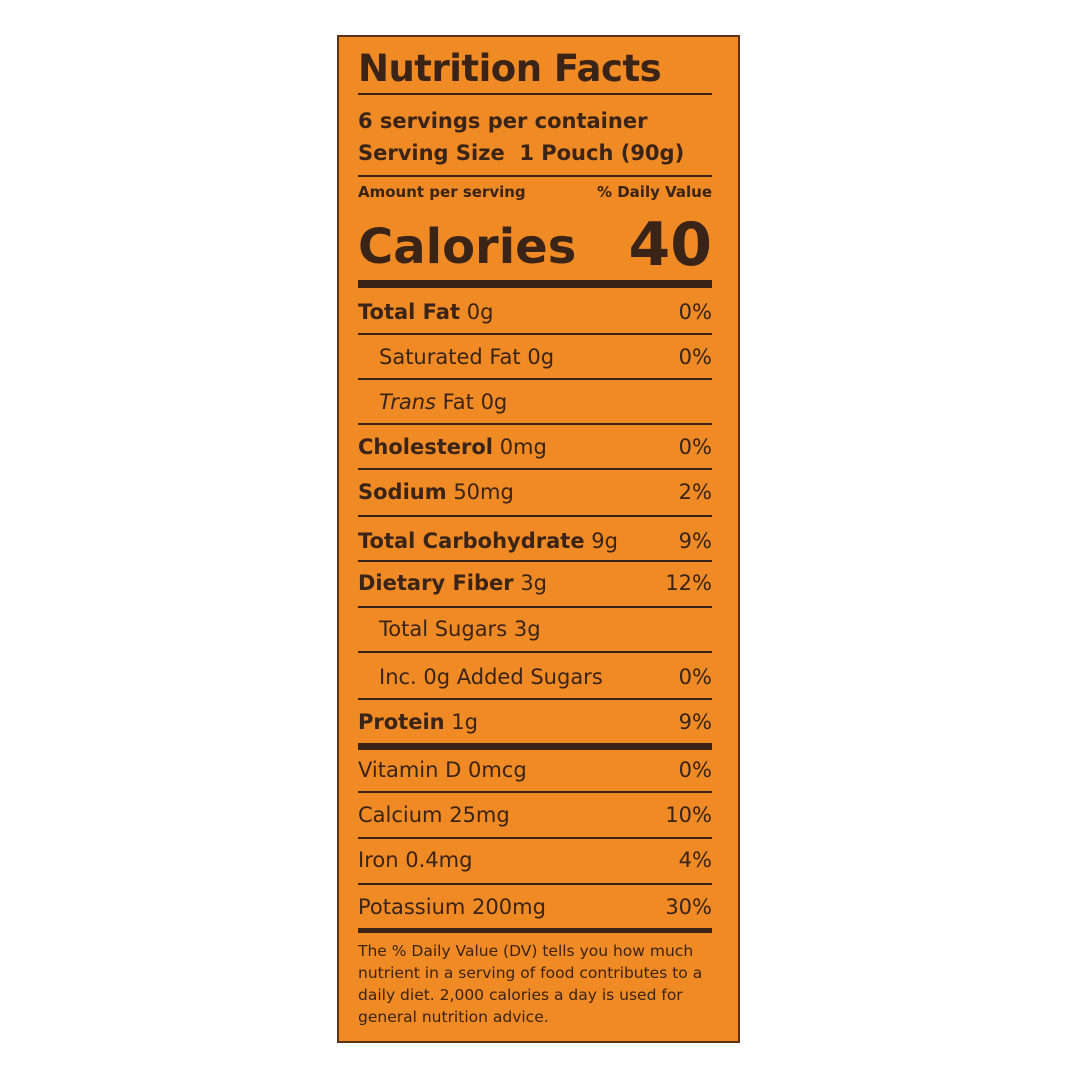 This screenshot has height=1080, width=1080. Describe the element at coordinates (535, 447) in the screenshot. I see `nutrient-row-cholesterol: Cholesterol 0mg 0%` at that location.